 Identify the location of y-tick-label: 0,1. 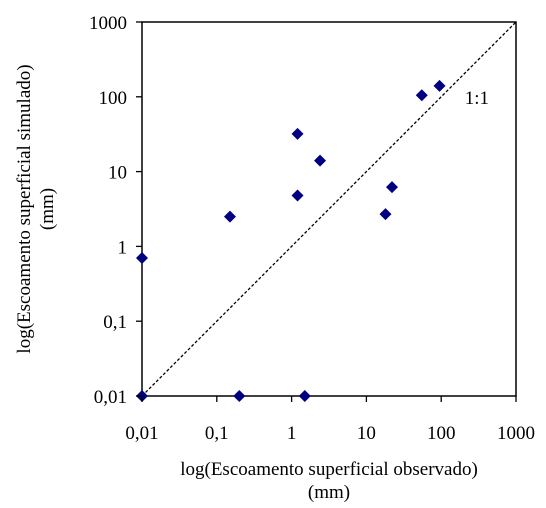
(115, 322).